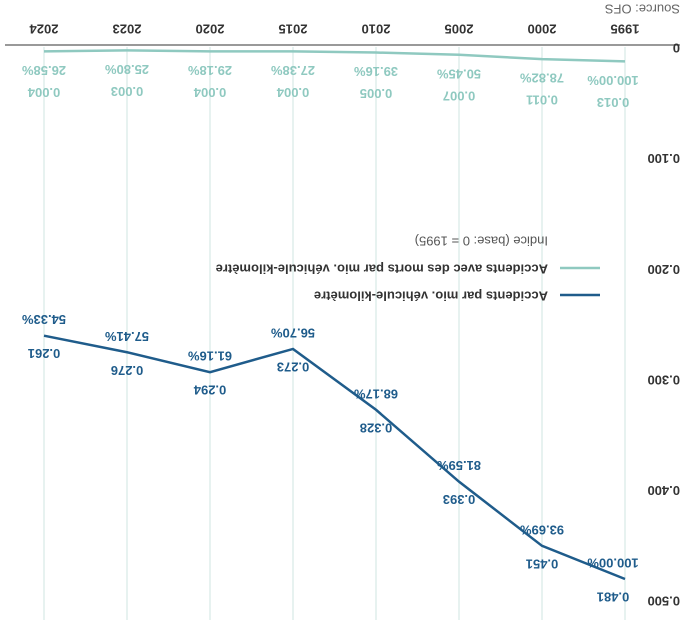 The height and width of the screenshot is (629, 684). I want to click on value-label: 0.393, so click(459, 499).